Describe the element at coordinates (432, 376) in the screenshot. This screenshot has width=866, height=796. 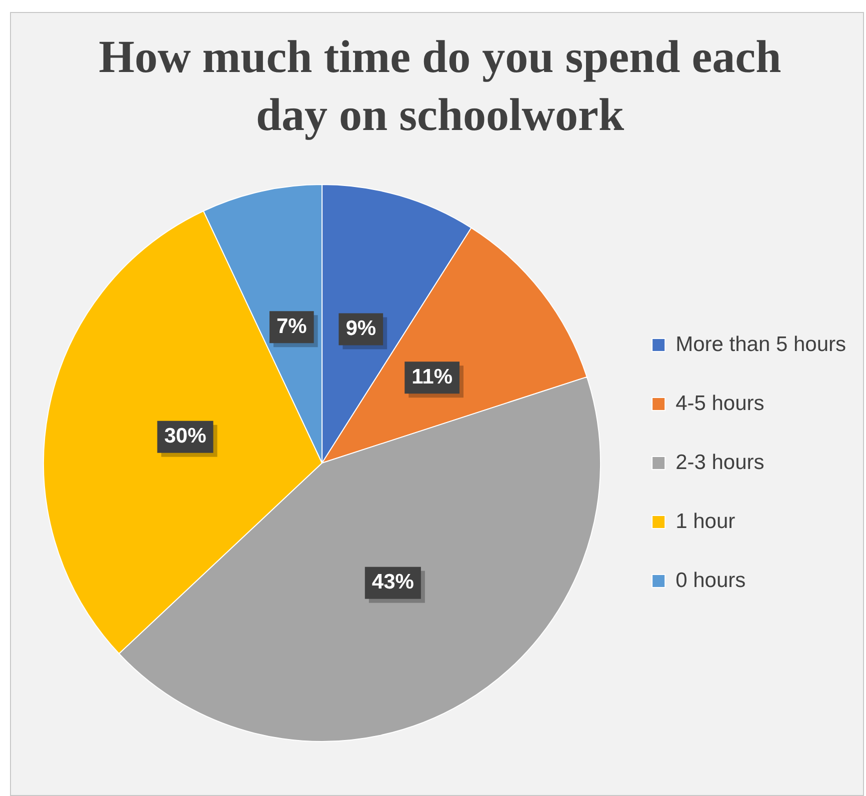
I see `data-label: 11%` at that location.